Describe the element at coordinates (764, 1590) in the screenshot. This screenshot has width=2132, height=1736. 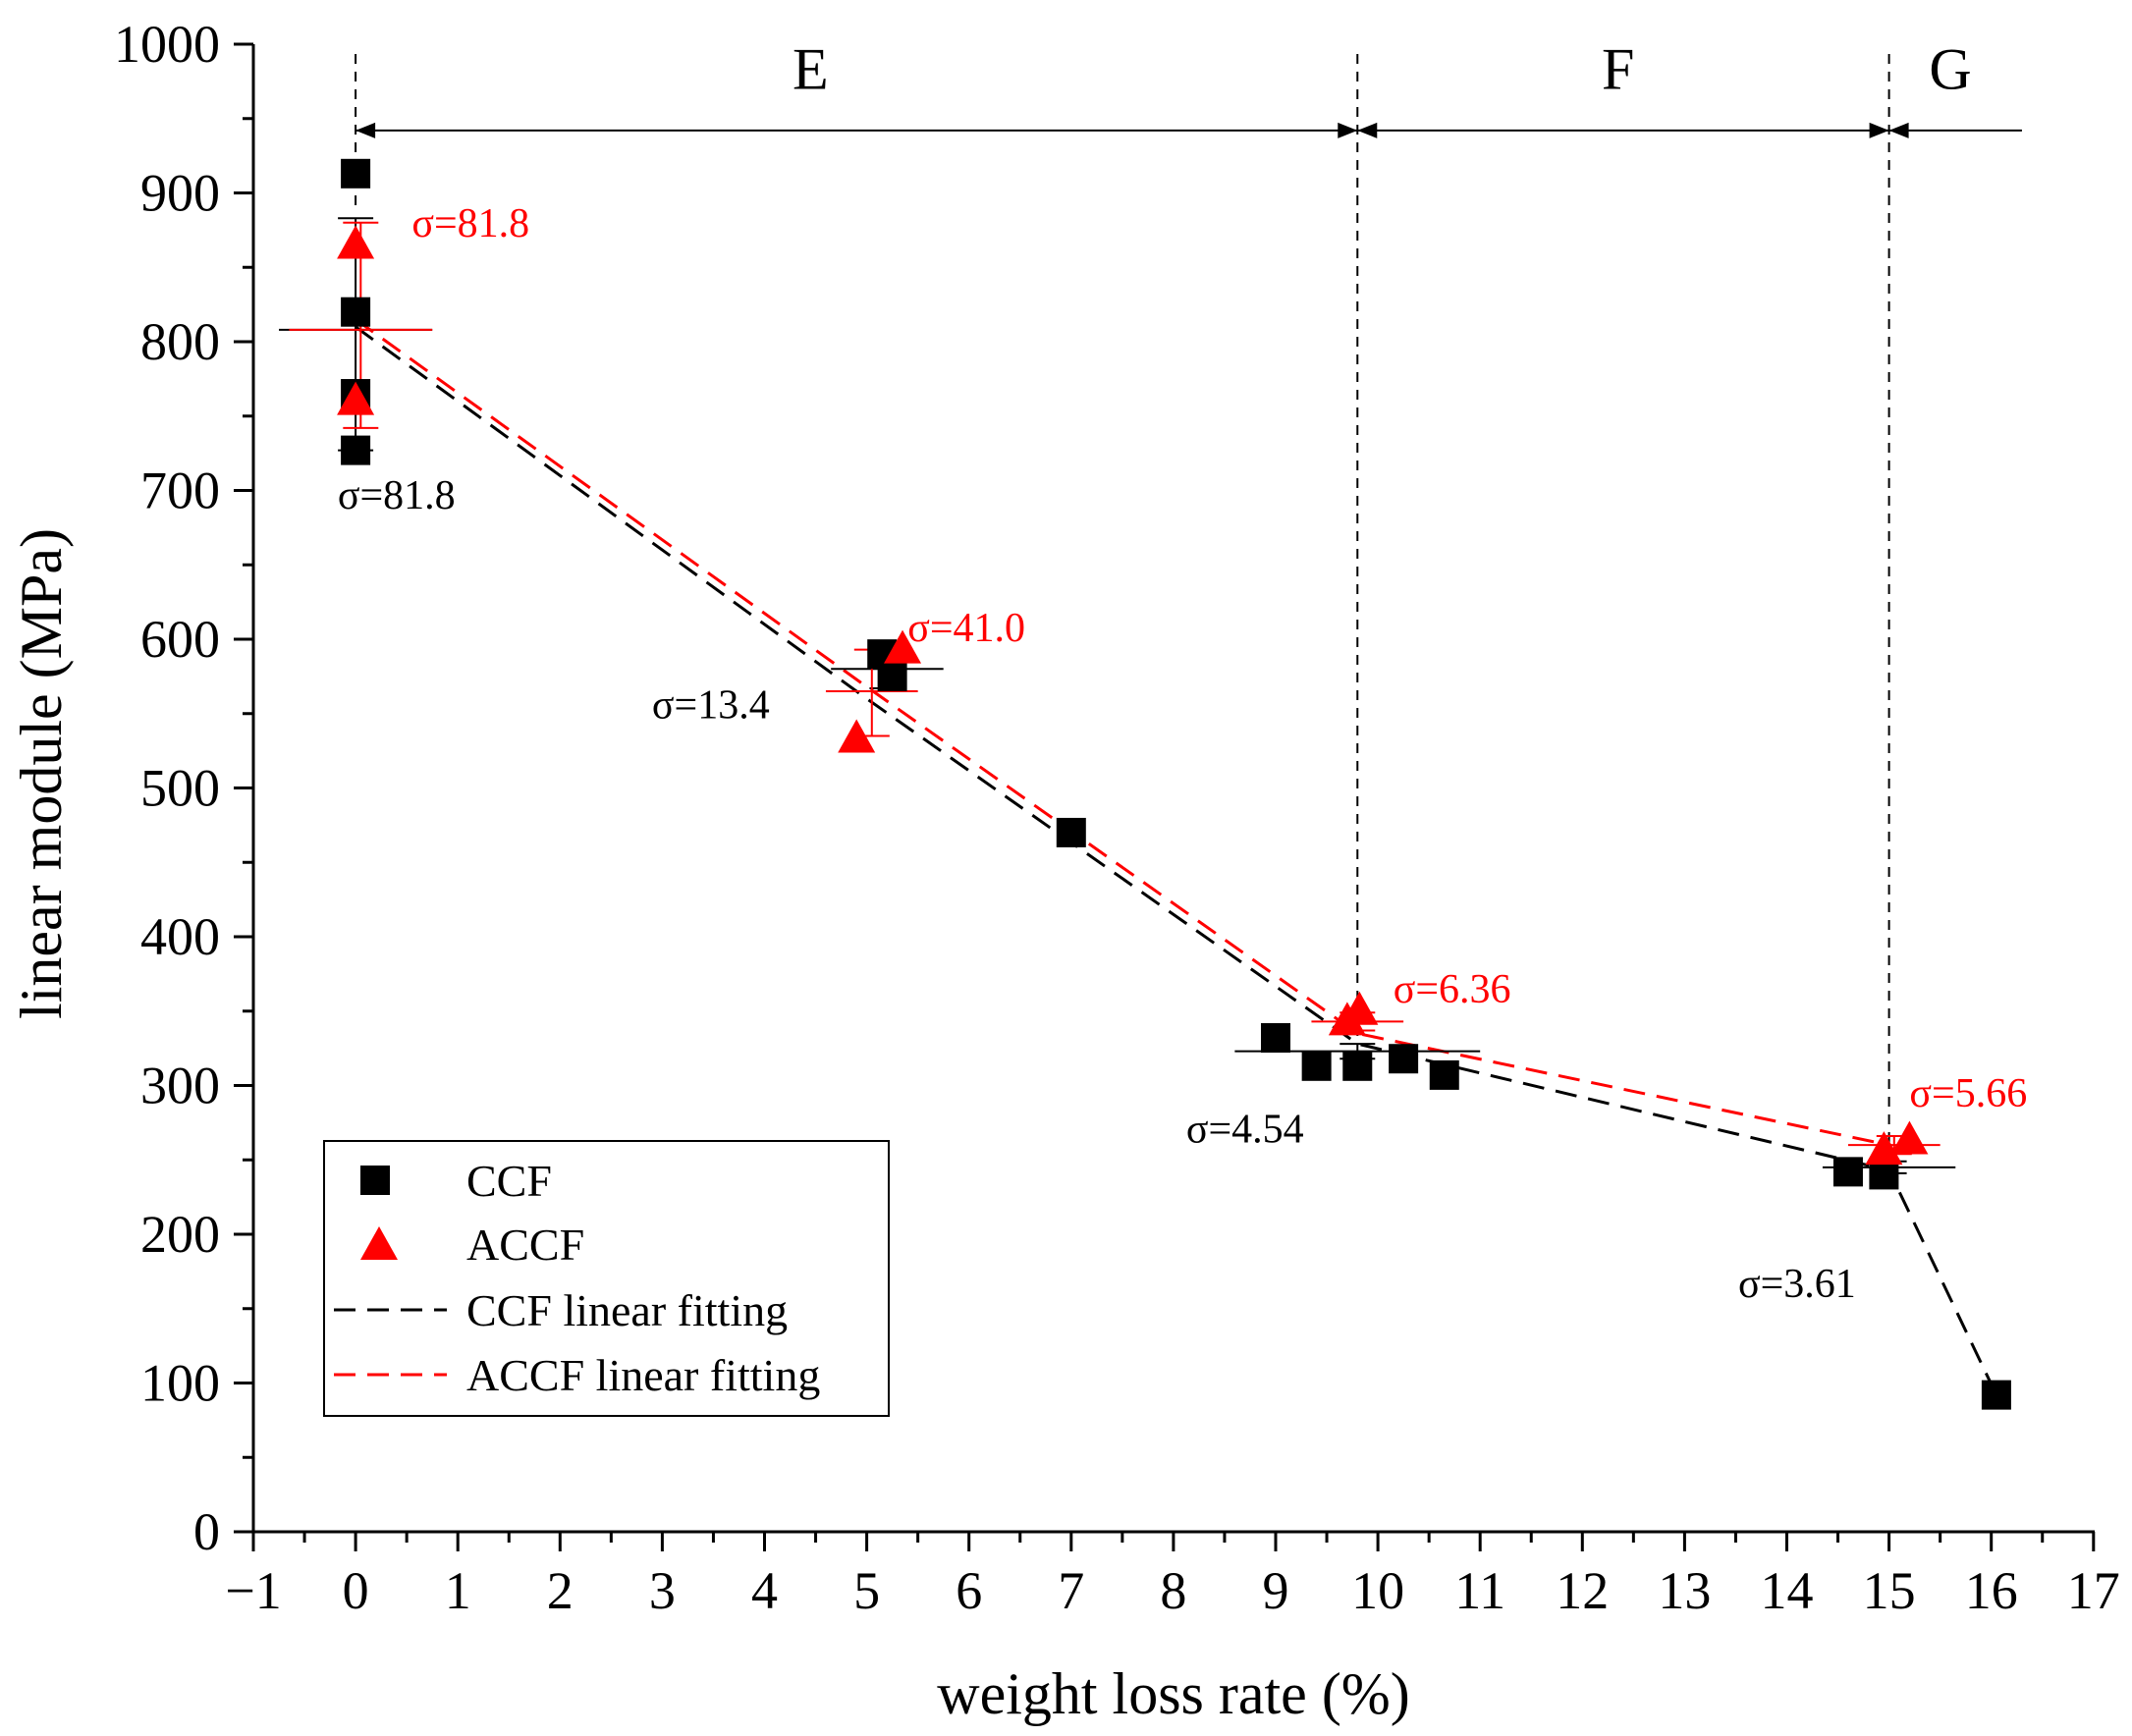
I see `x-tick-label: 4` at that location.